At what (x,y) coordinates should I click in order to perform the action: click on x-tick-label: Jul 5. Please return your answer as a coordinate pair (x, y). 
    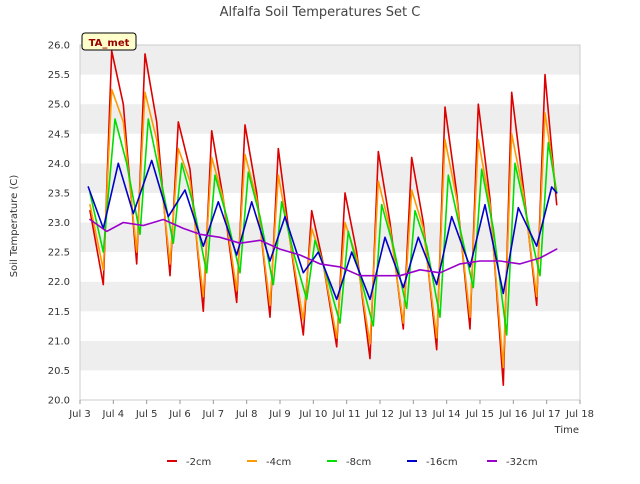
    Looking at the image, I should click on (146, 414).